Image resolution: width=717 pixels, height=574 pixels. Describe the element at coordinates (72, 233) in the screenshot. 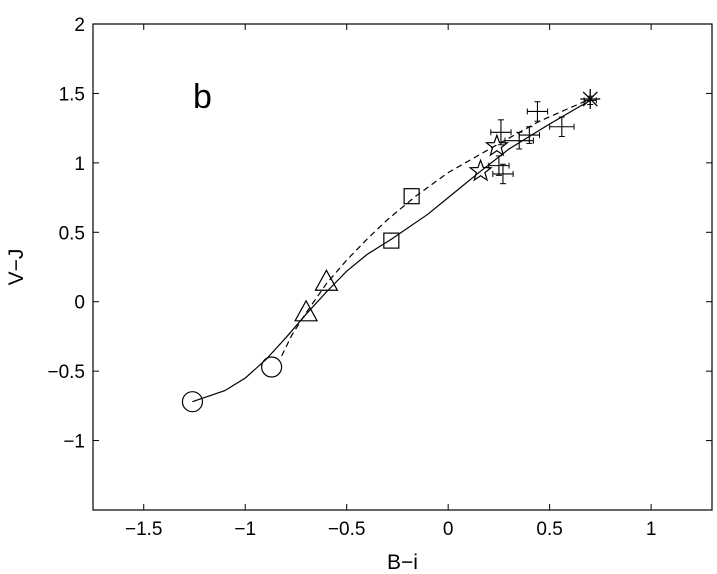

I see `y-tick-label: 0.5` at that location.